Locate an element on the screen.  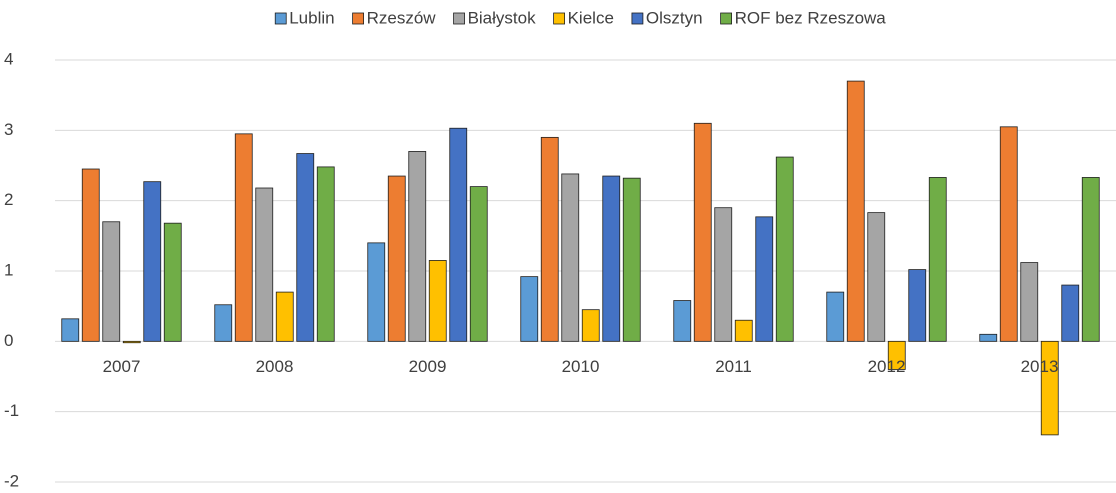
x-tick-label: 2012 is located at coordinates (887, 366).